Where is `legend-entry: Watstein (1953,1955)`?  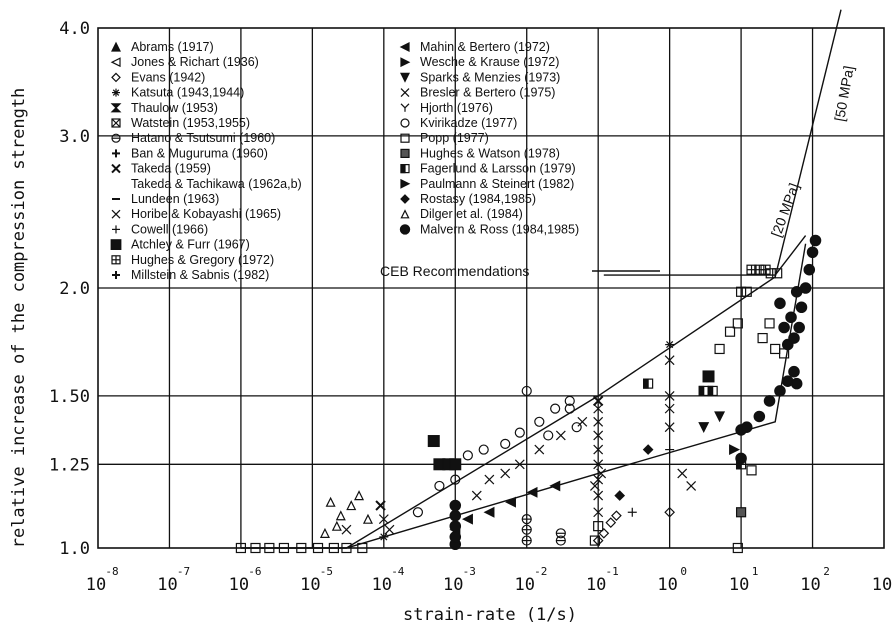
legend-entry: Watstein (1953,1955) is located at coordinates (180, 123).